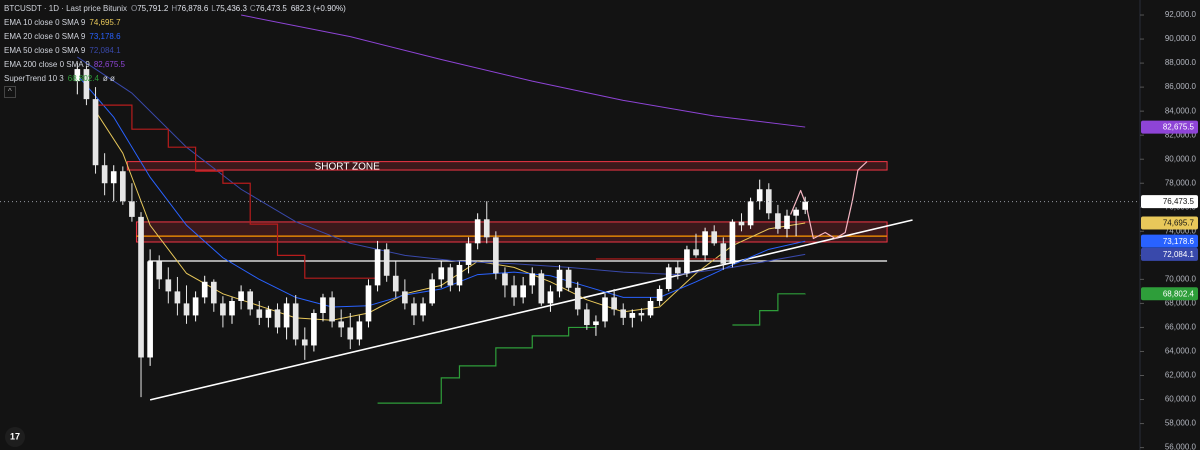 The width and height of the screenshot is (1200, 450). Describe the element at coordinates (1181, 351) in the screenshot. I see `y-tick-label: 64,000.0` at that location.